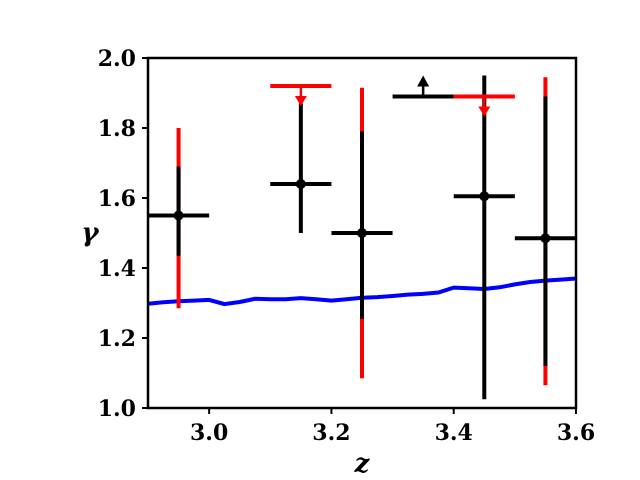  Describe the element at coordinates (117, 129) in the screenshot. I see `y-tick-label: 1.8` at that location.